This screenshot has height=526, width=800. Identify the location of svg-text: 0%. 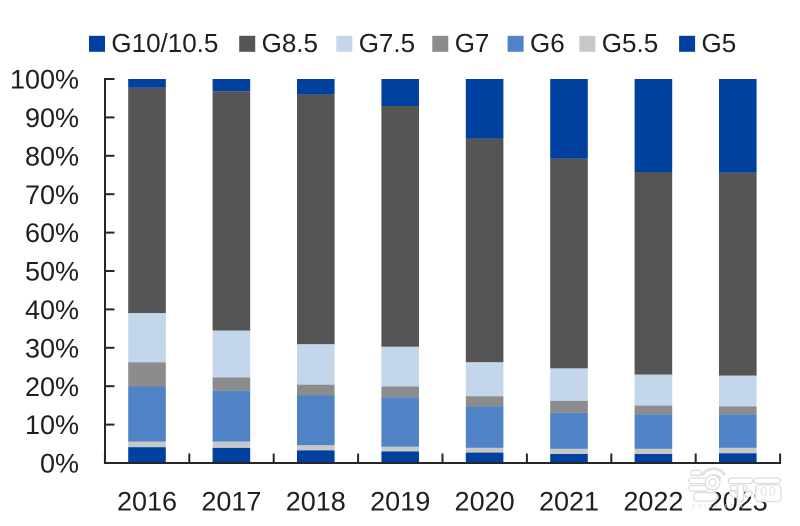
(59, 464).